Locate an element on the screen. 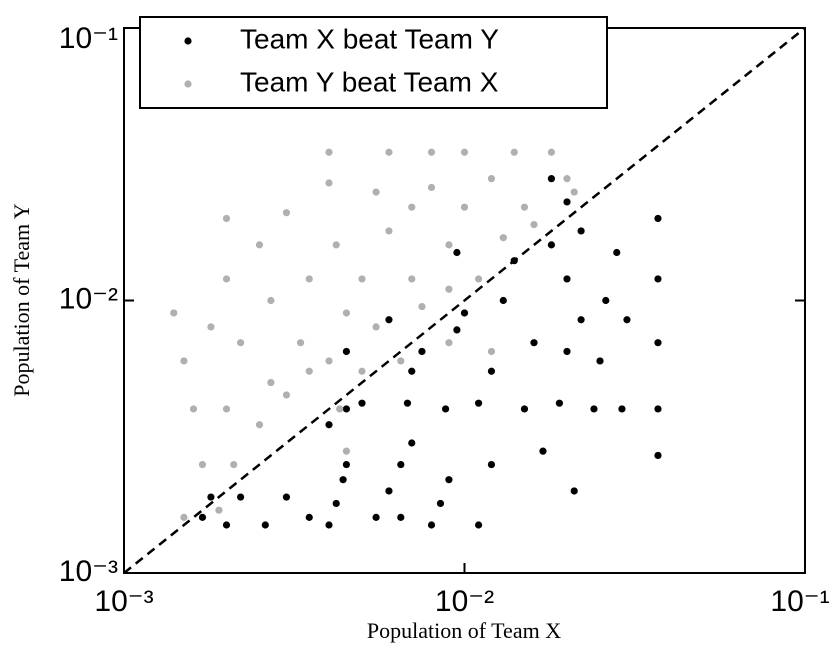 The width and height of the screenshot is (834, 652). legend-label: Team Y beat Team X is located at coordinates (369, 81).